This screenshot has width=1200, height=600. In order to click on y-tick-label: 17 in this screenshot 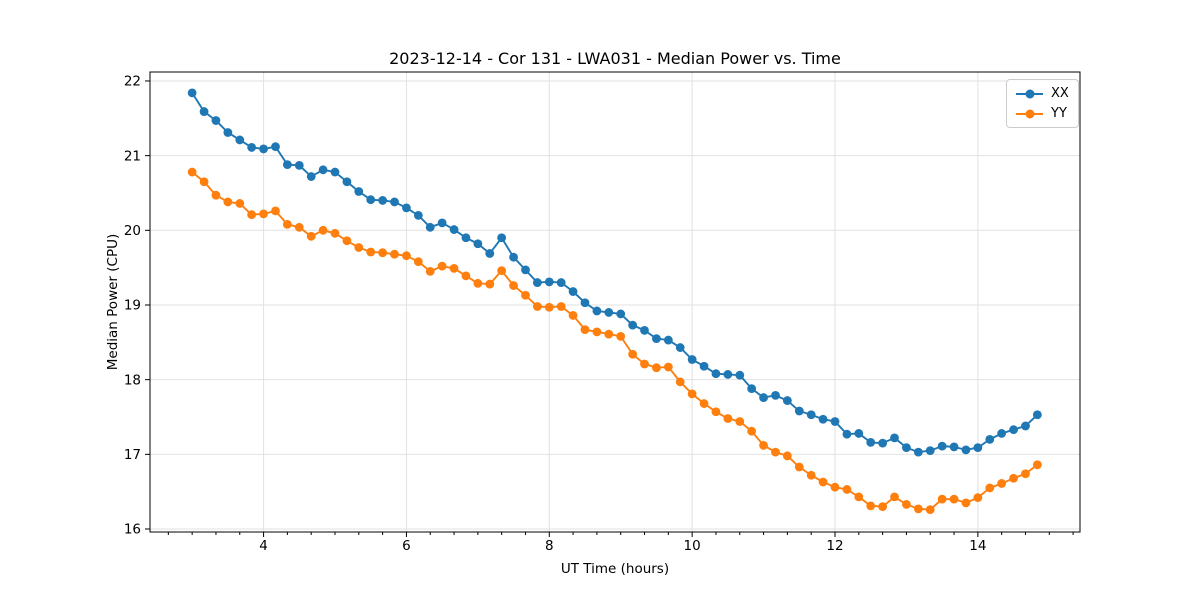, I will do `click(132, 455)`.